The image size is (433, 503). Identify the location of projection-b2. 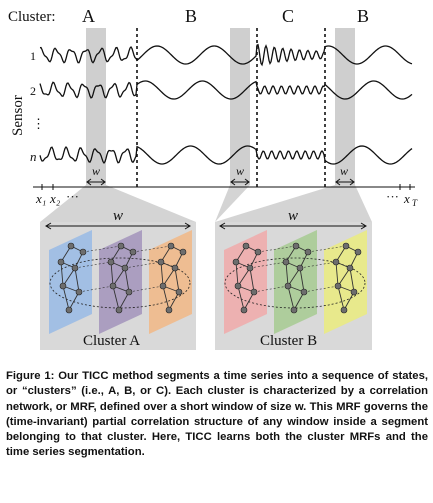
(293, 203).